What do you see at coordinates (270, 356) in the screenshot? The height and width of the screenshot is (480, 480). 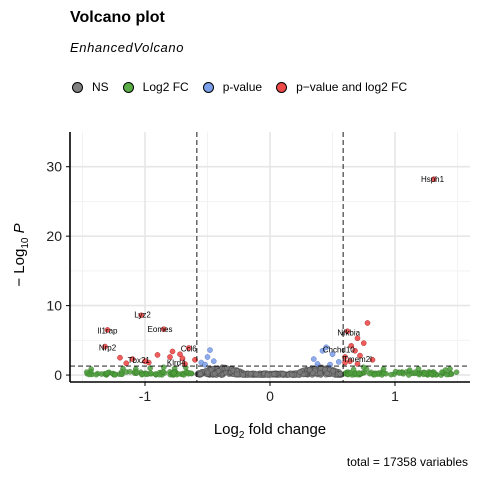 I see `pvalue-points` at bounding box center [270, 356].